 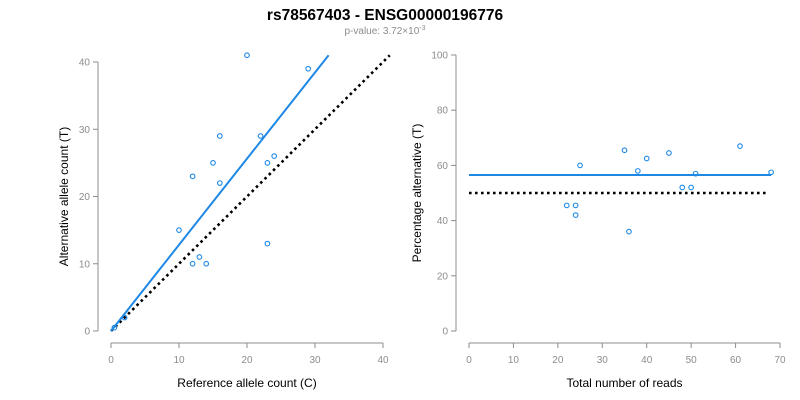 What do you see at coordinates (85, 130) in the screenshot?
I see `left-y-tick-label: 30` at bounding box center [85, 130].